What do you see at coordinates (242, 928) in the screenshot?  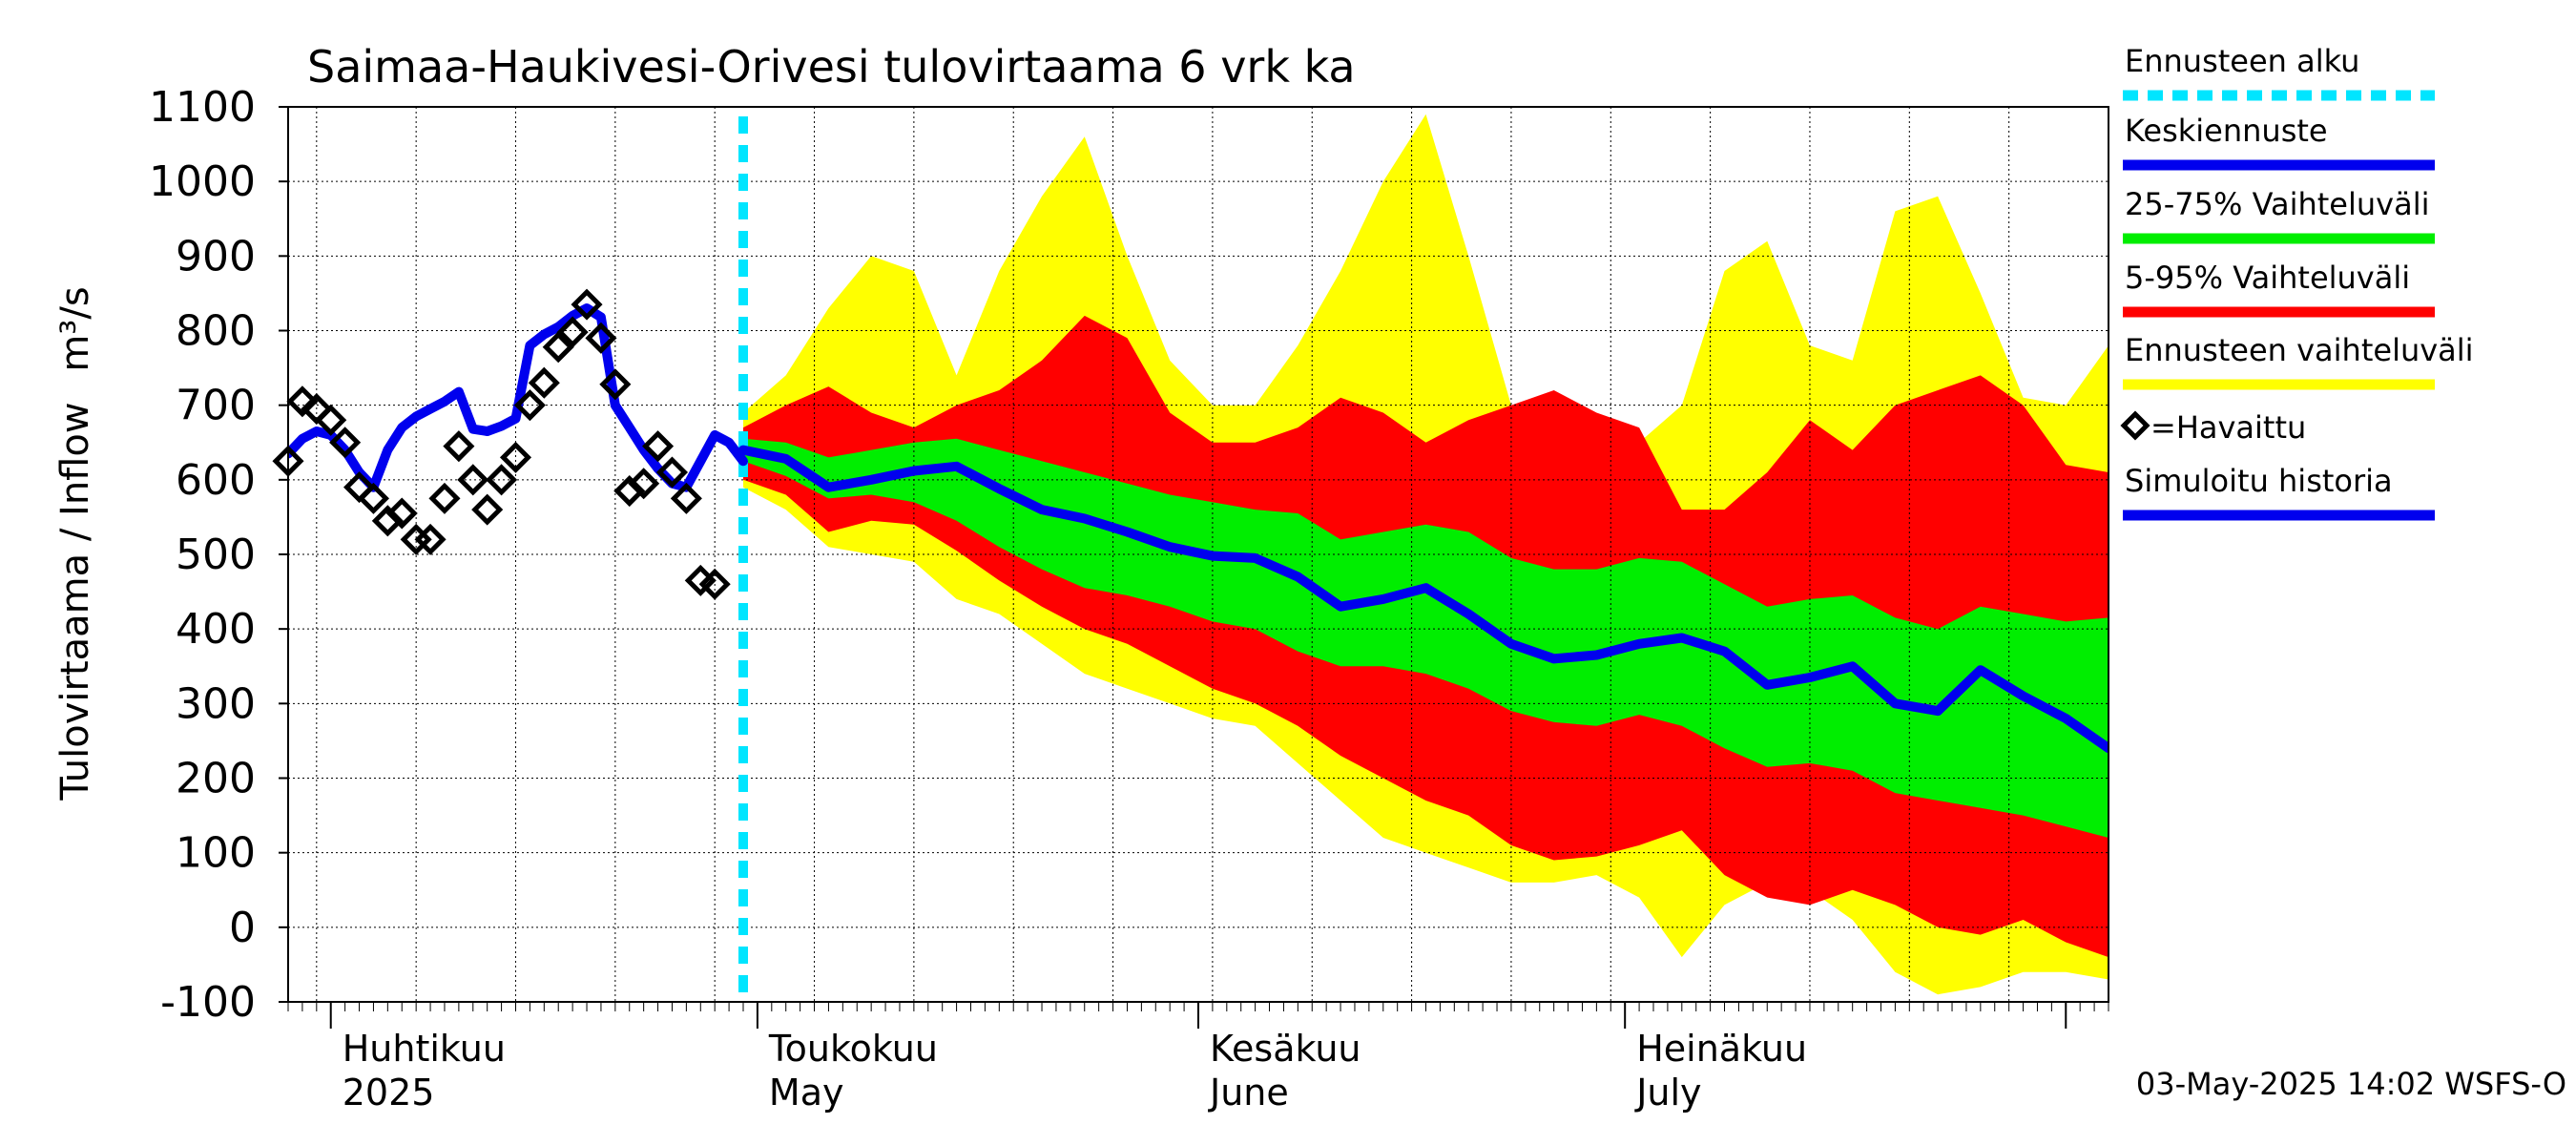 I see `y-tick-label: 0` at bounding box center [242, 928].